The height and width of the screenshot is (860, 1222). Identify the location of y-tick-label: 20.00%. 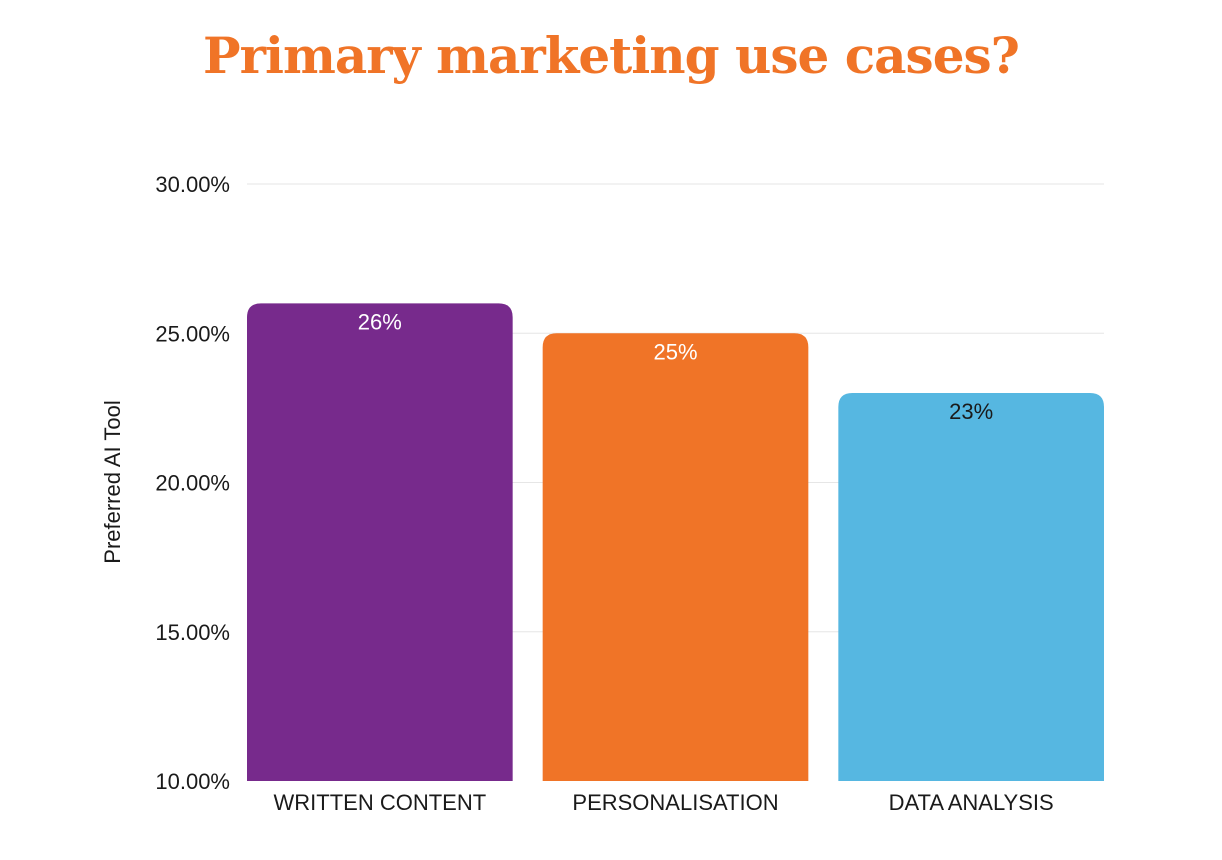
(192, 483).